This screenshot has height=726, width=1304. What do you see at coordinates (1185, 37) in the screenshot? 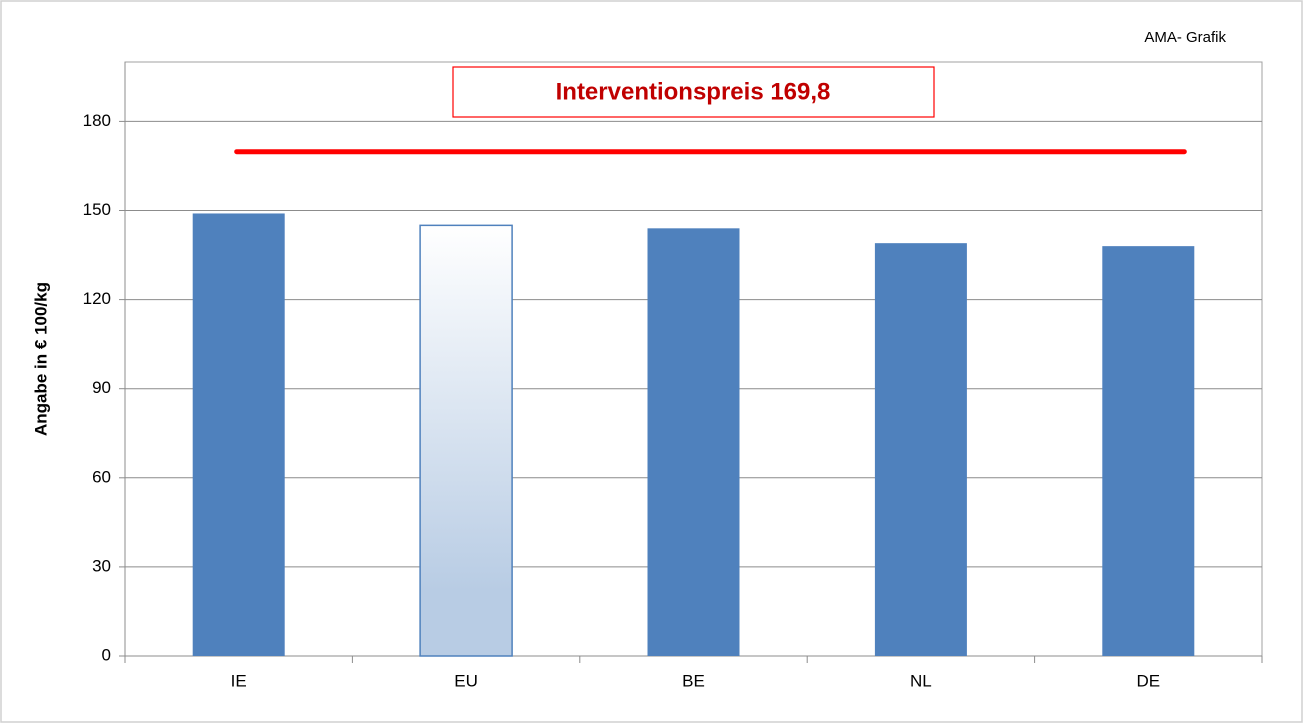
I see `credit: AMA- Grafik` at bounding box center [1185, 37].